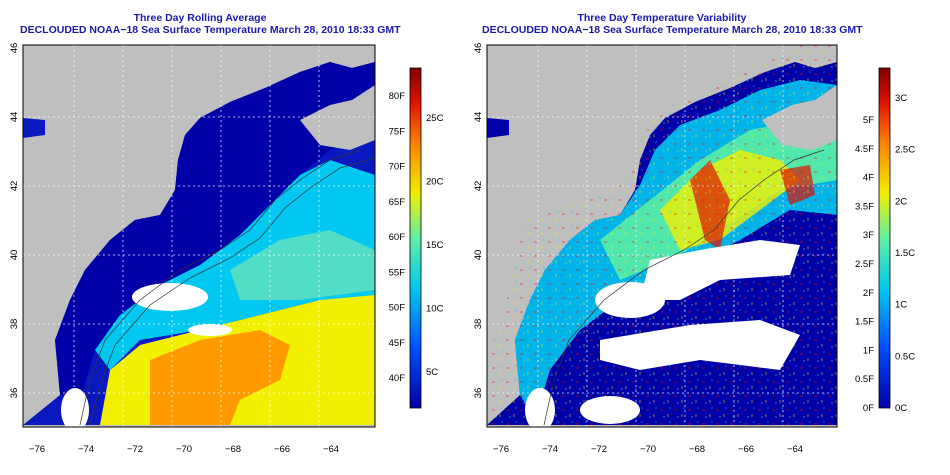 The width and height of the screenshot is (950, 475). Describe the element at coordinates (901, 98) in the screenshot. I see `right-colorbar-c-label: 3C` at that location.